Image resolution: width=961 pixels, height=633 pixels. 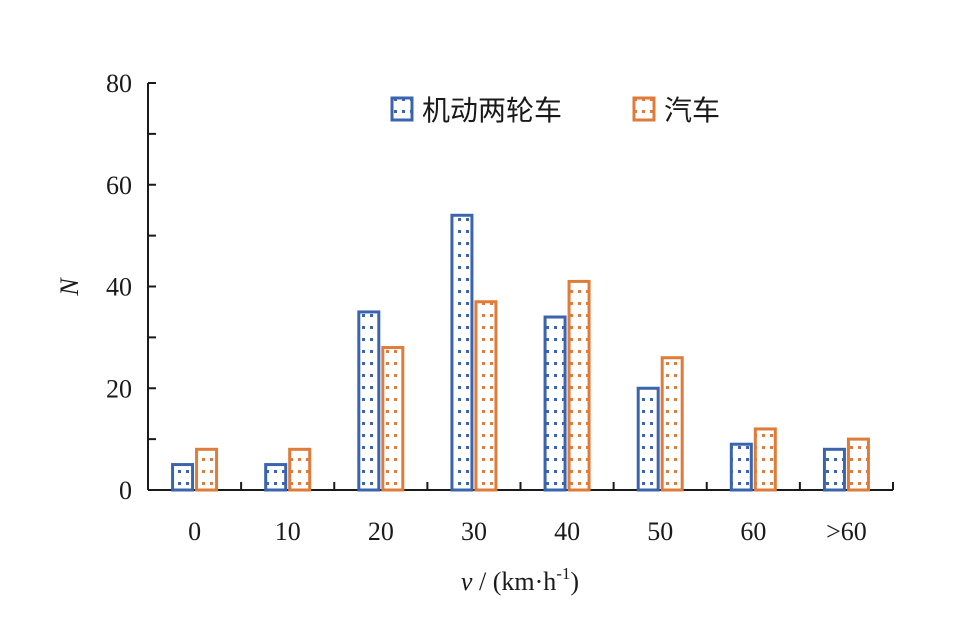 What do you see at coordinates (119, 83) in the screenshot?
I see `y-tick-label: 80` at bounding box center [119, 83].